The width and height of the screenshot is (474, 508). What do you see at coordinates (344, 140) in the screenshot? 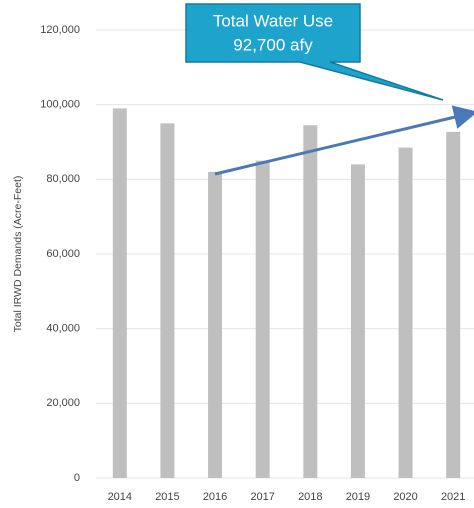
I see `trend-arrow` at bounding box center [344, 140].